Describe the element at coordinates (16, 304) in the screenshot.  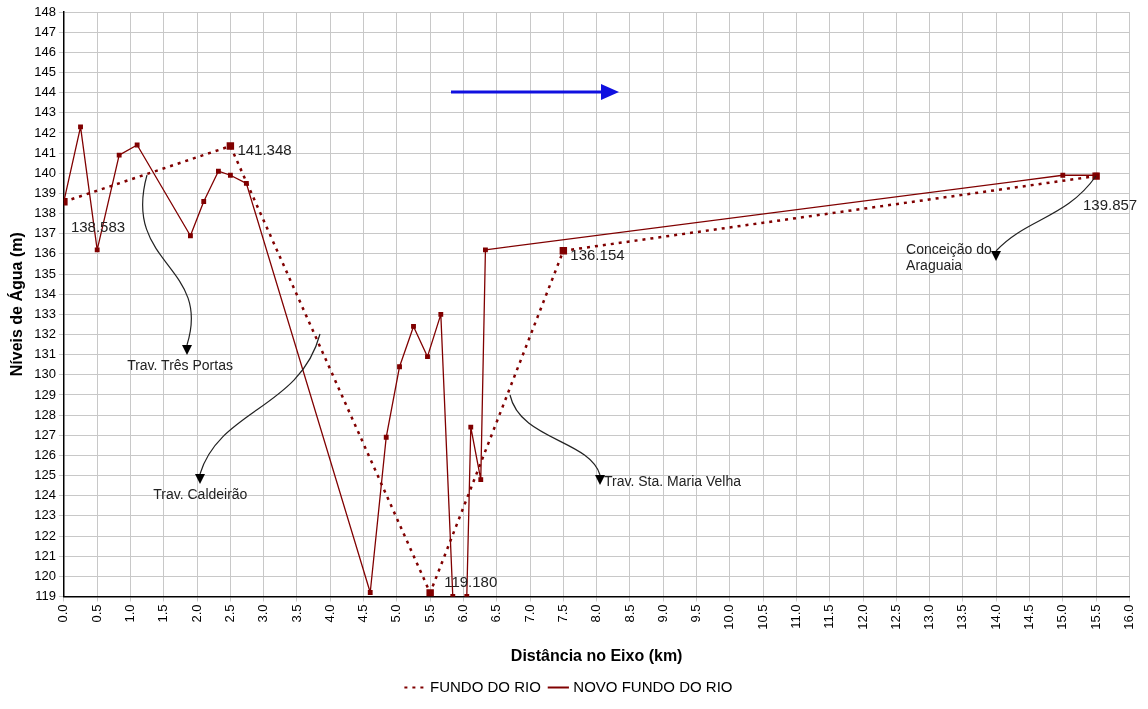
I see `y-axis-title: Níveis de Água (m)` at that location.